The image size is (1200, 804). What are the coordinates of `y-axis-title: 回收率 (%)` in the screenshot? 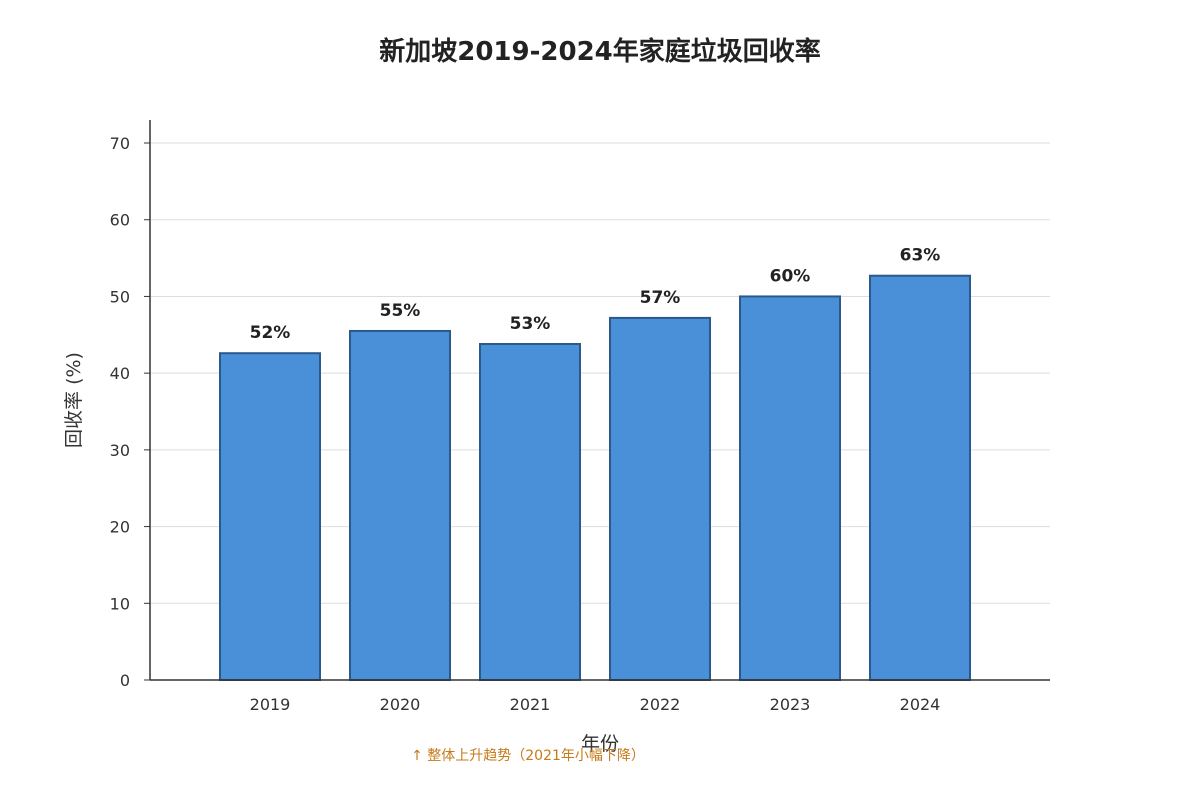 It's located at (74, 400).